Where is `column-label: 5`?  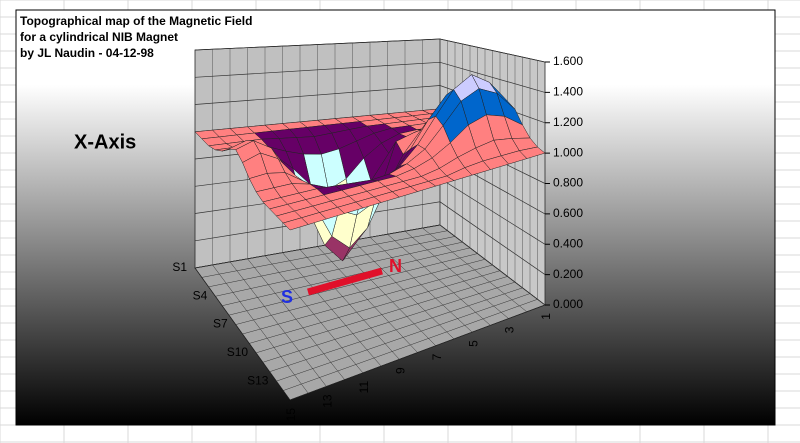
column-label: 5 is located at coordinates (473, 343).